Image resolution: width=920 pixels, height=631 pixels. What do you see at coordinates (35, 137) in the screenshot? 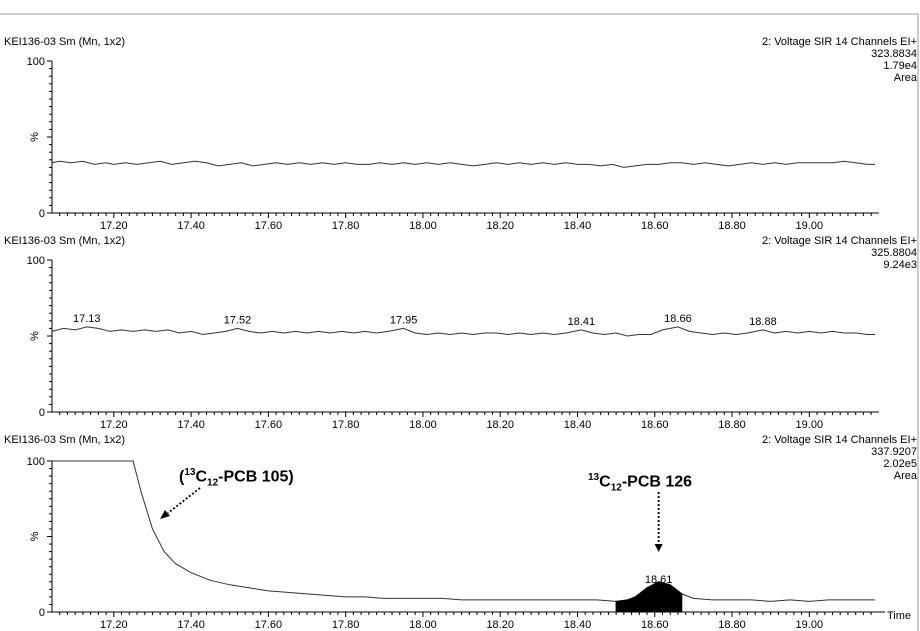
I see `panel-1-y-label: %` at bounding box center [35, 137].